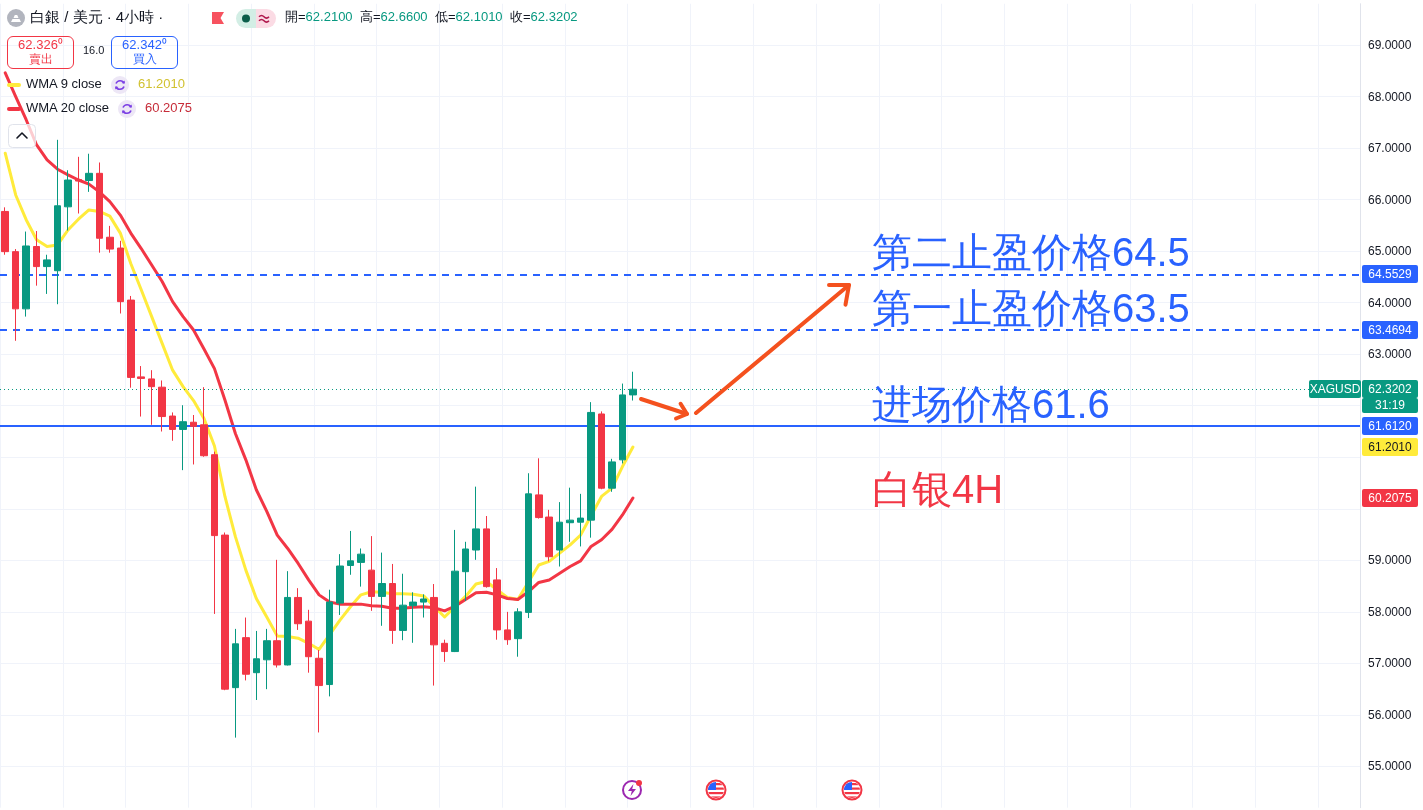 The width and height of the screenshot is (1423, 810). I want to click on ref-line-label: 63.4694, so click(1390, 330).